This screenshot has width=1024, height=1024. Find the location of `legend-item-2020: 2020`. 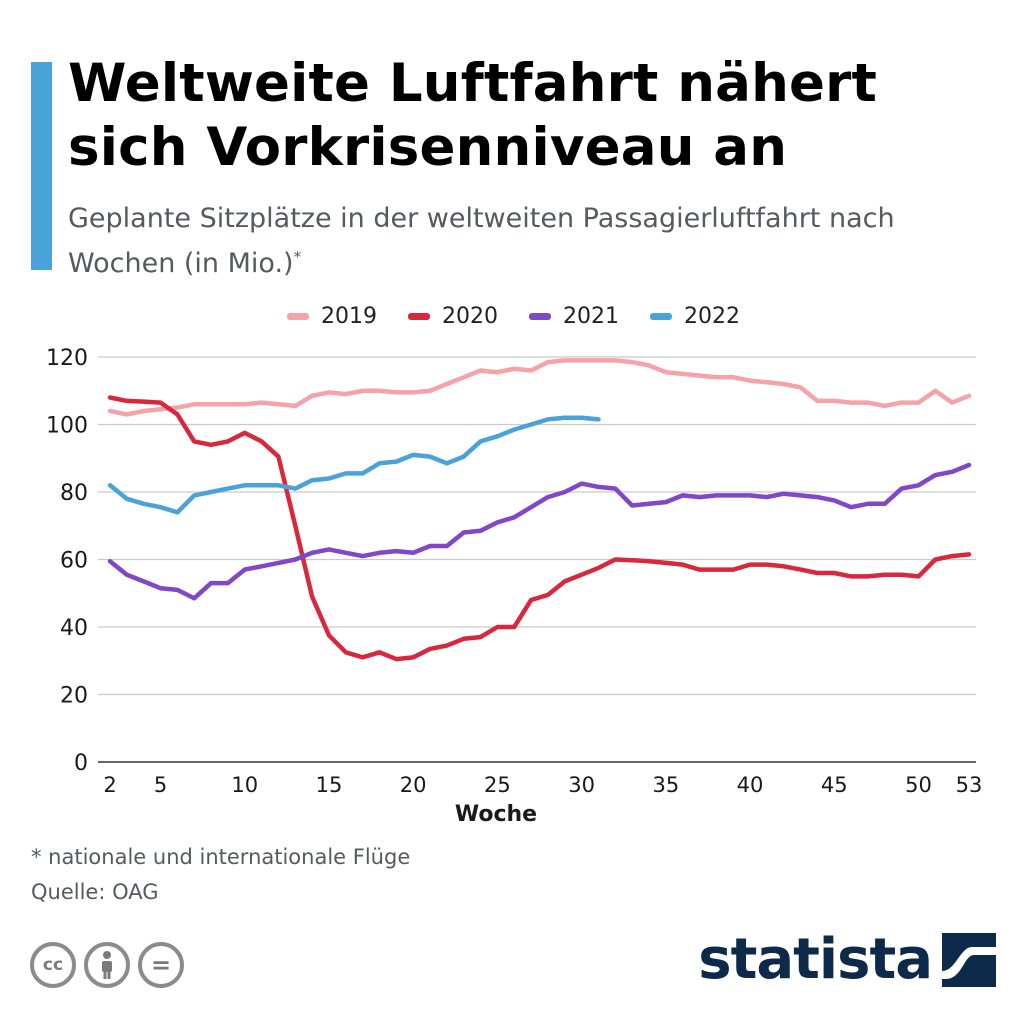

legend-item-2020: 2020 is located at coordinates (453, 316).